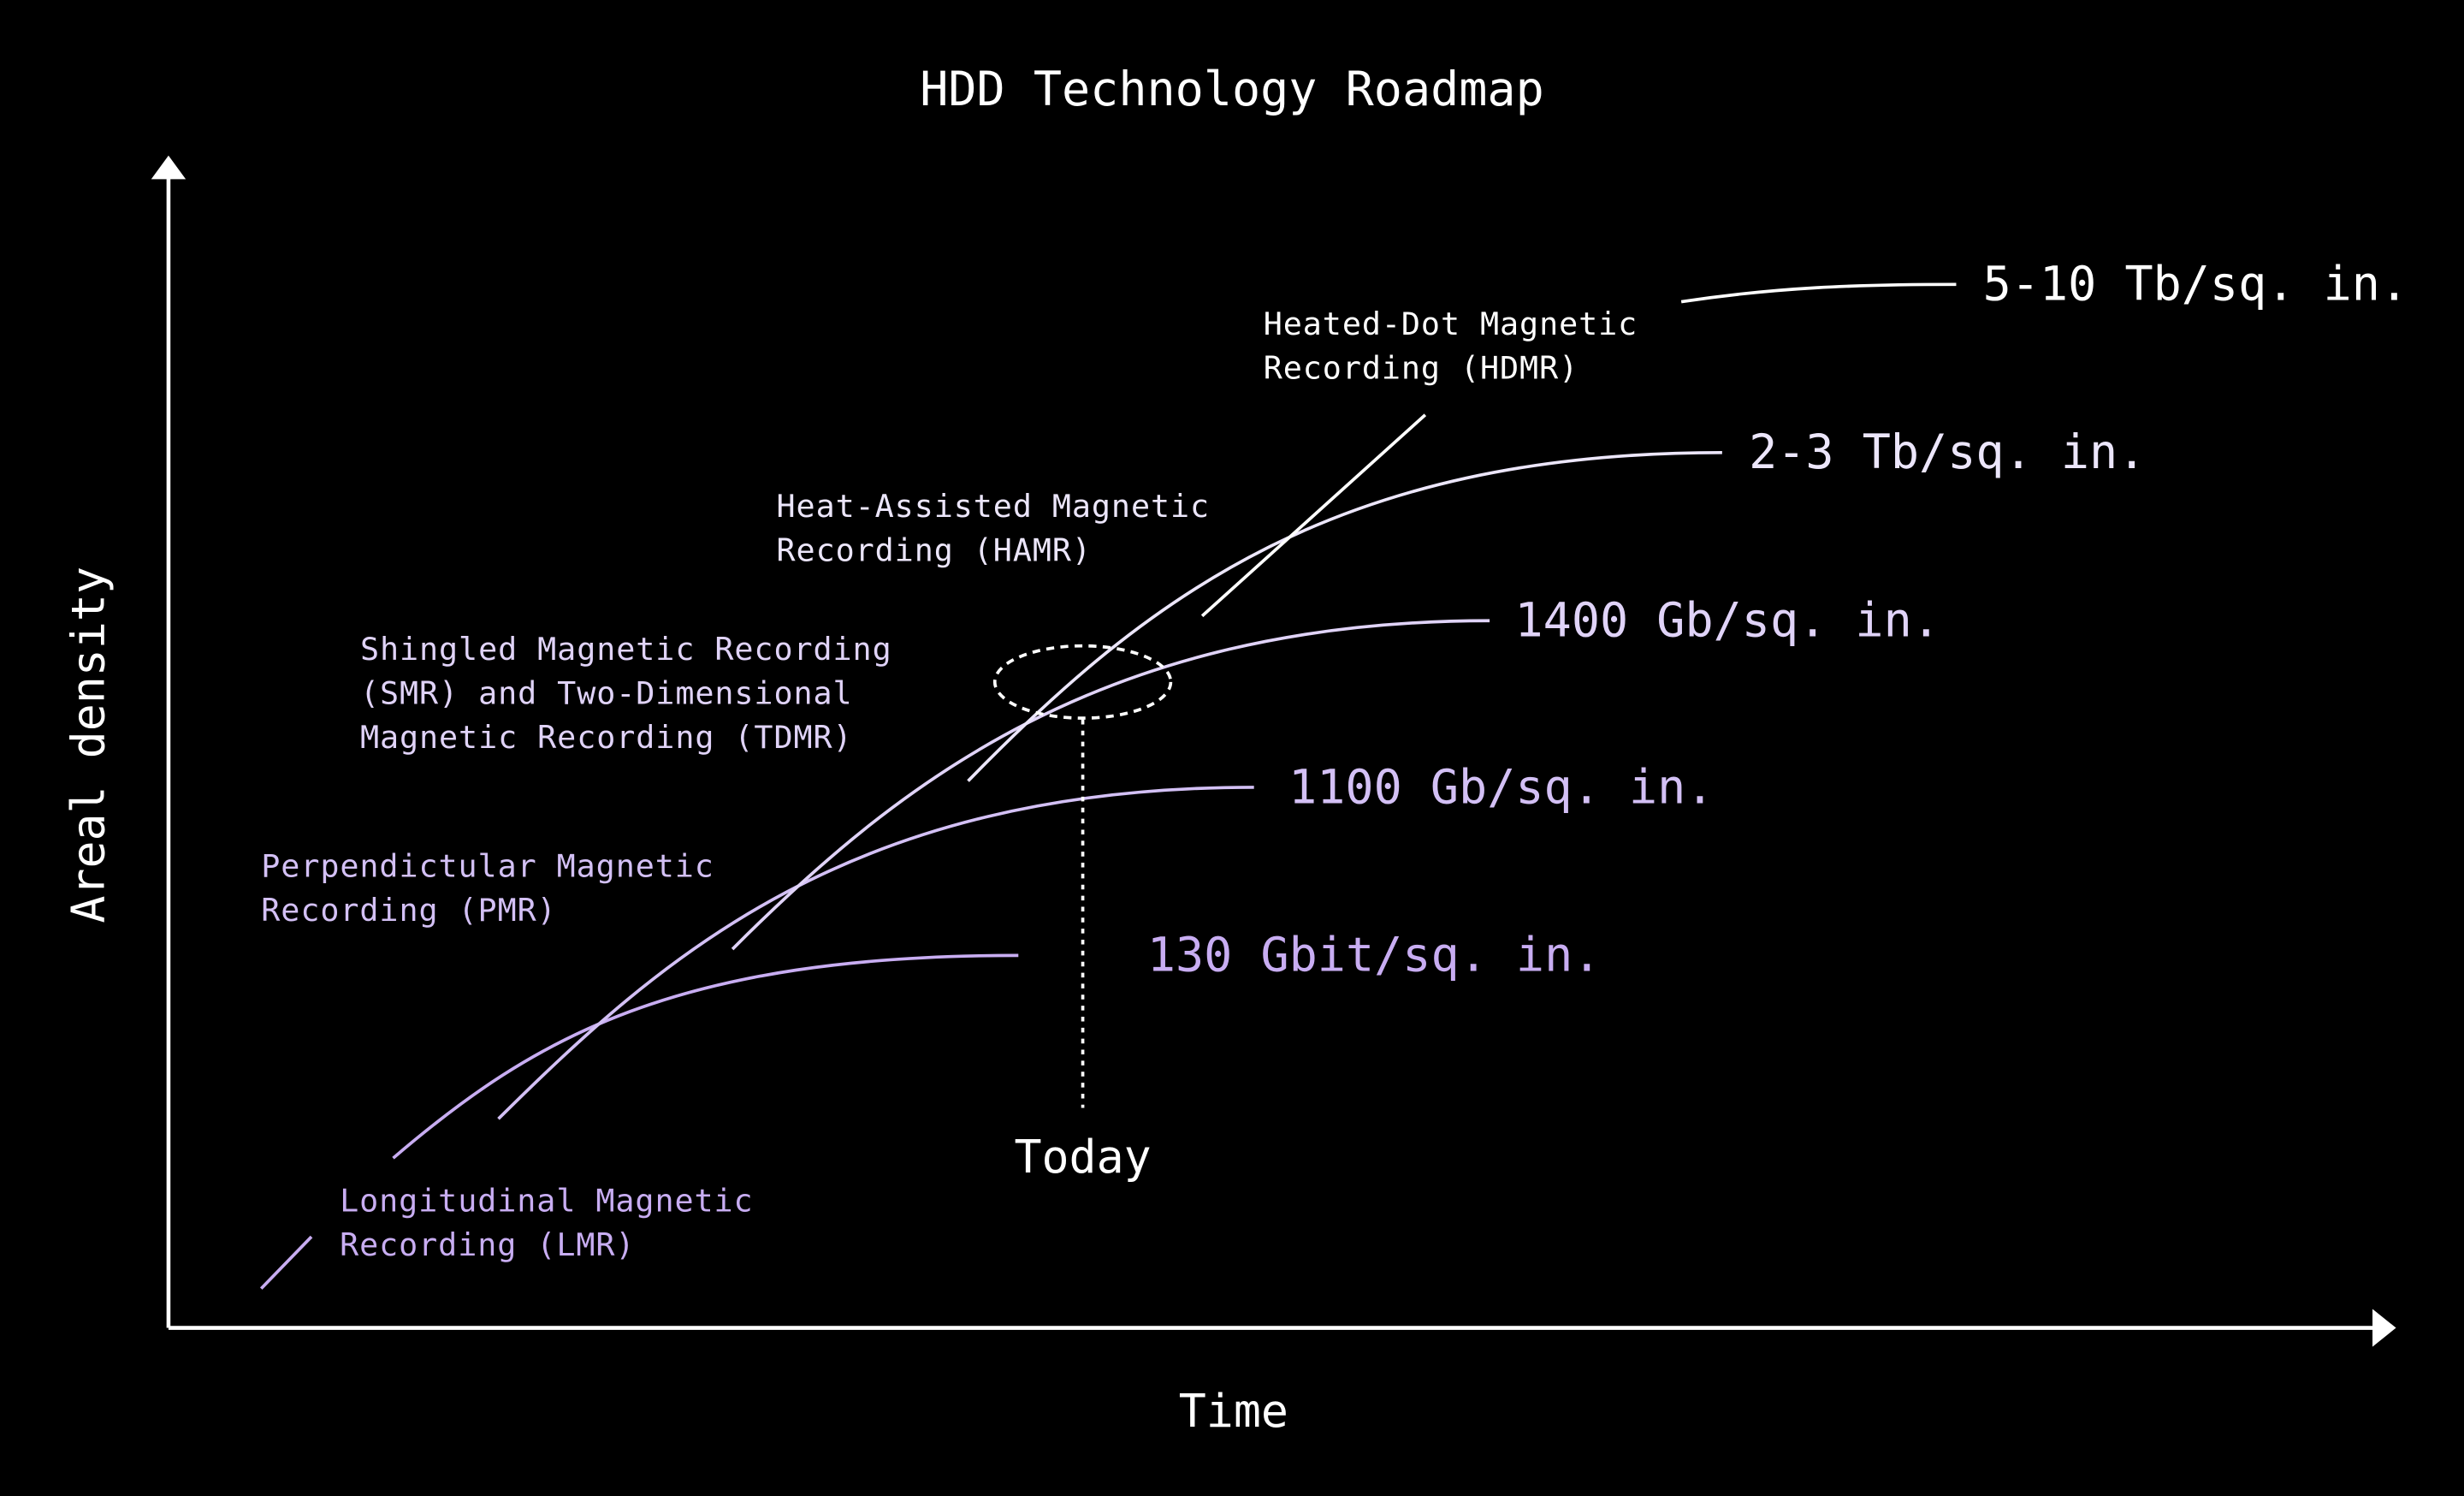 Image resolution: width=2464 pixels, height=1496 pixels. I want to click on lmr-curves, so click(639, 1121).